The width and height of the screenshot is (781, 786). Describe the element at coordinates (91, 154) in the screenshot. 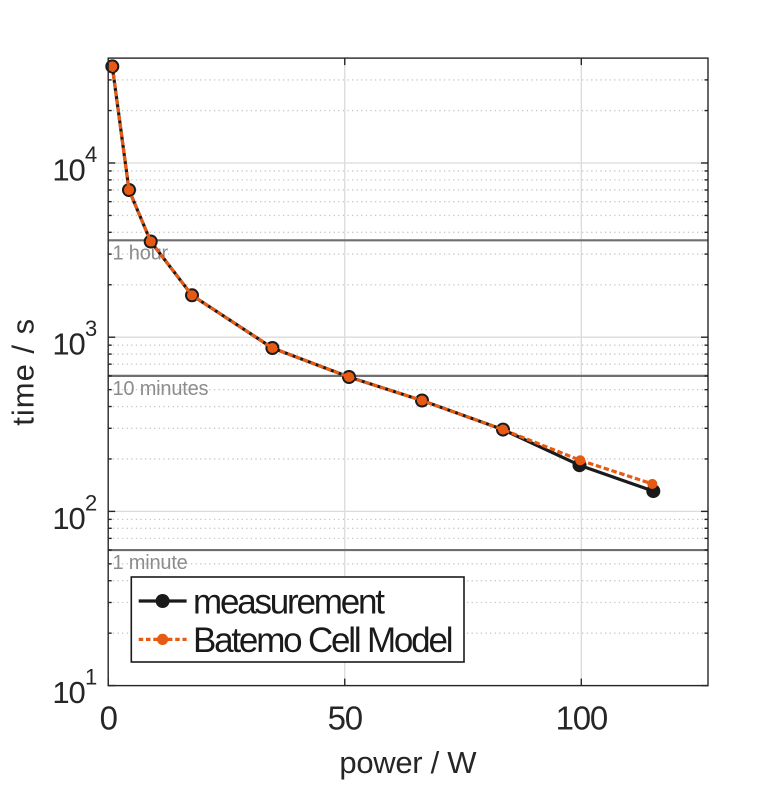

I see `svg-text: 4` at that location.